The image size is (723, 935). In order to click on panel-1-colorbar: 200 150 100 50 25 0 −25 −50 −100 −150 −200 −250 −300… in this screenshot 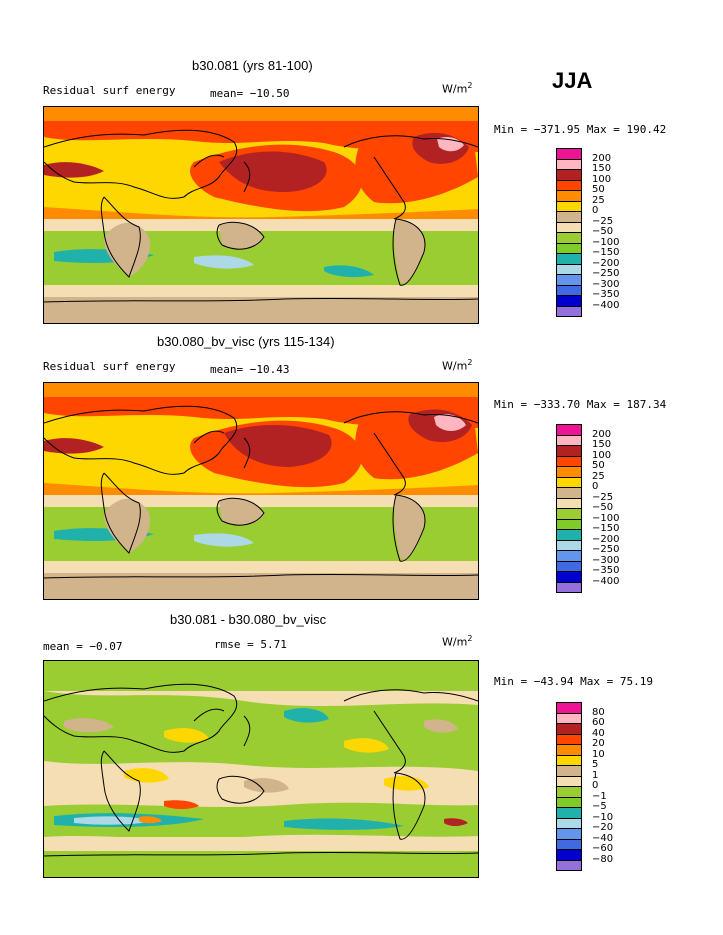, I will do `click(596, 234)`.